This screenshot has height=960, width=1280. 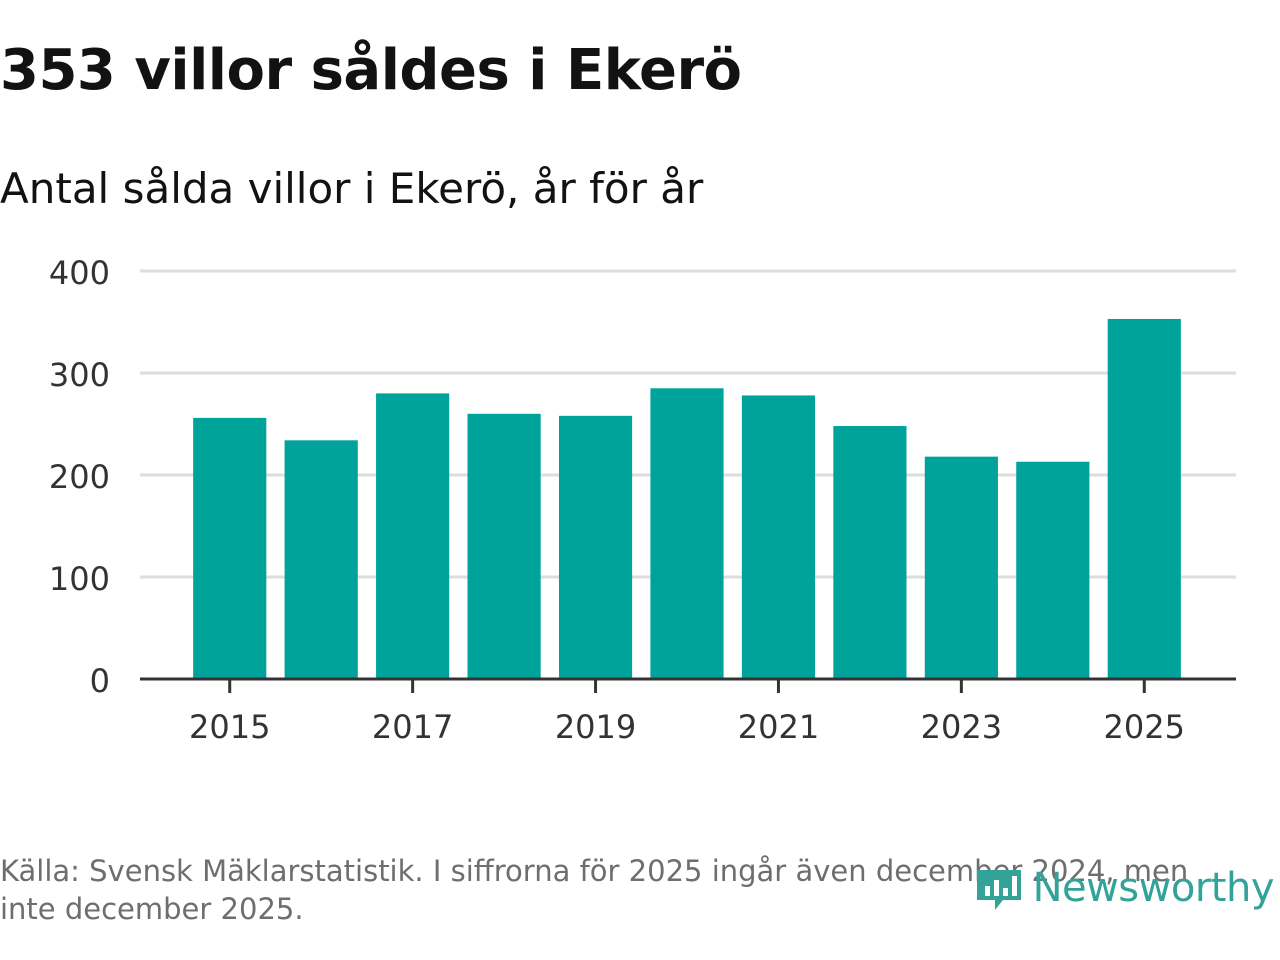 I want to click on x-tick-label-2017: 2017, so click(x=412, y=727).